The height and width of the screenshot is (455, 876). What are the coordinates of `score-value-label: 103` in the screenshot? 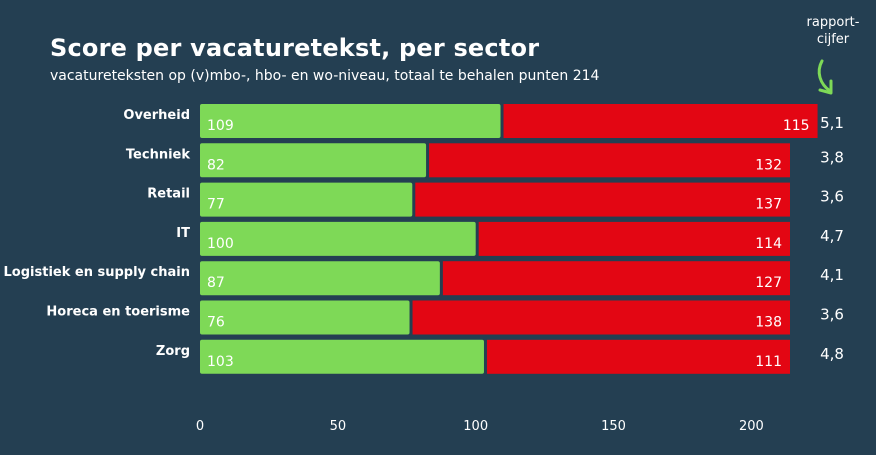 It's located at (220, 362).